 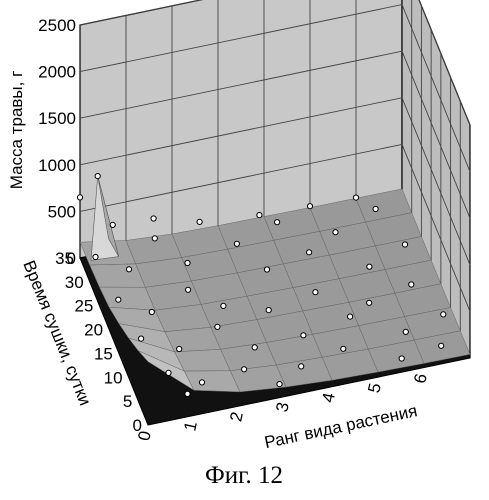 I want to click on y-tick-label: 0, so click(x=137, y=425).